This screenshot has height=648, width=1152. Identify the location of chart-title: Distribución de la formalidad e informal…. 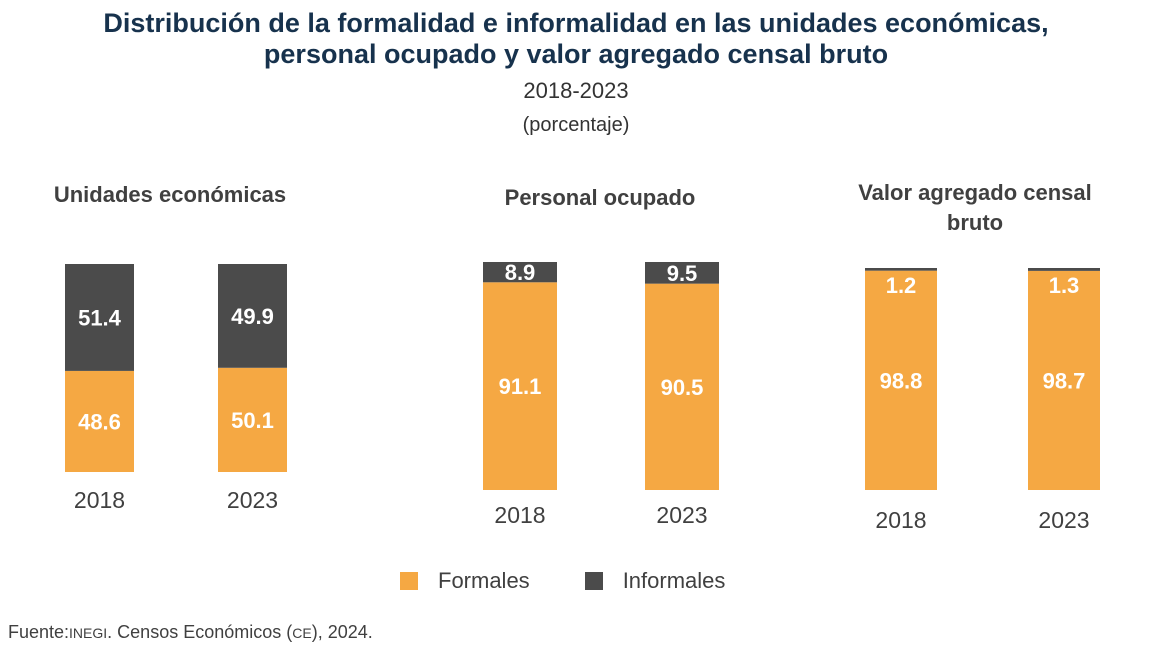
(576, 38).